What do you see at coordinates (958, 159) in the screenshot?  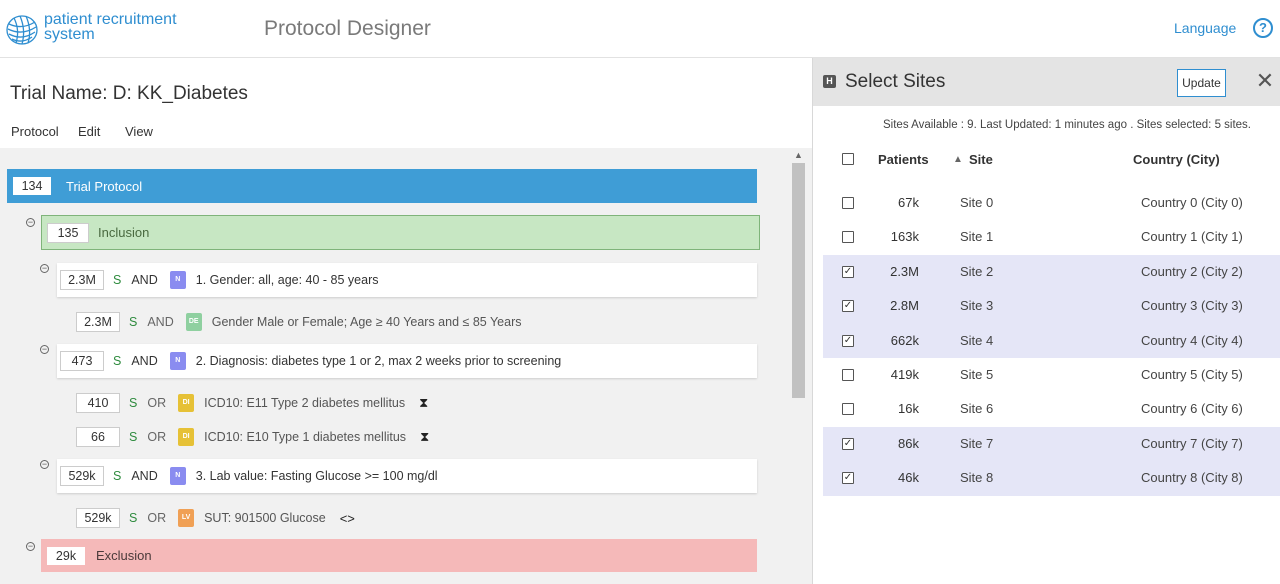 I see `sort-ascending-icon: ▲` at bounding box center [958, 159].